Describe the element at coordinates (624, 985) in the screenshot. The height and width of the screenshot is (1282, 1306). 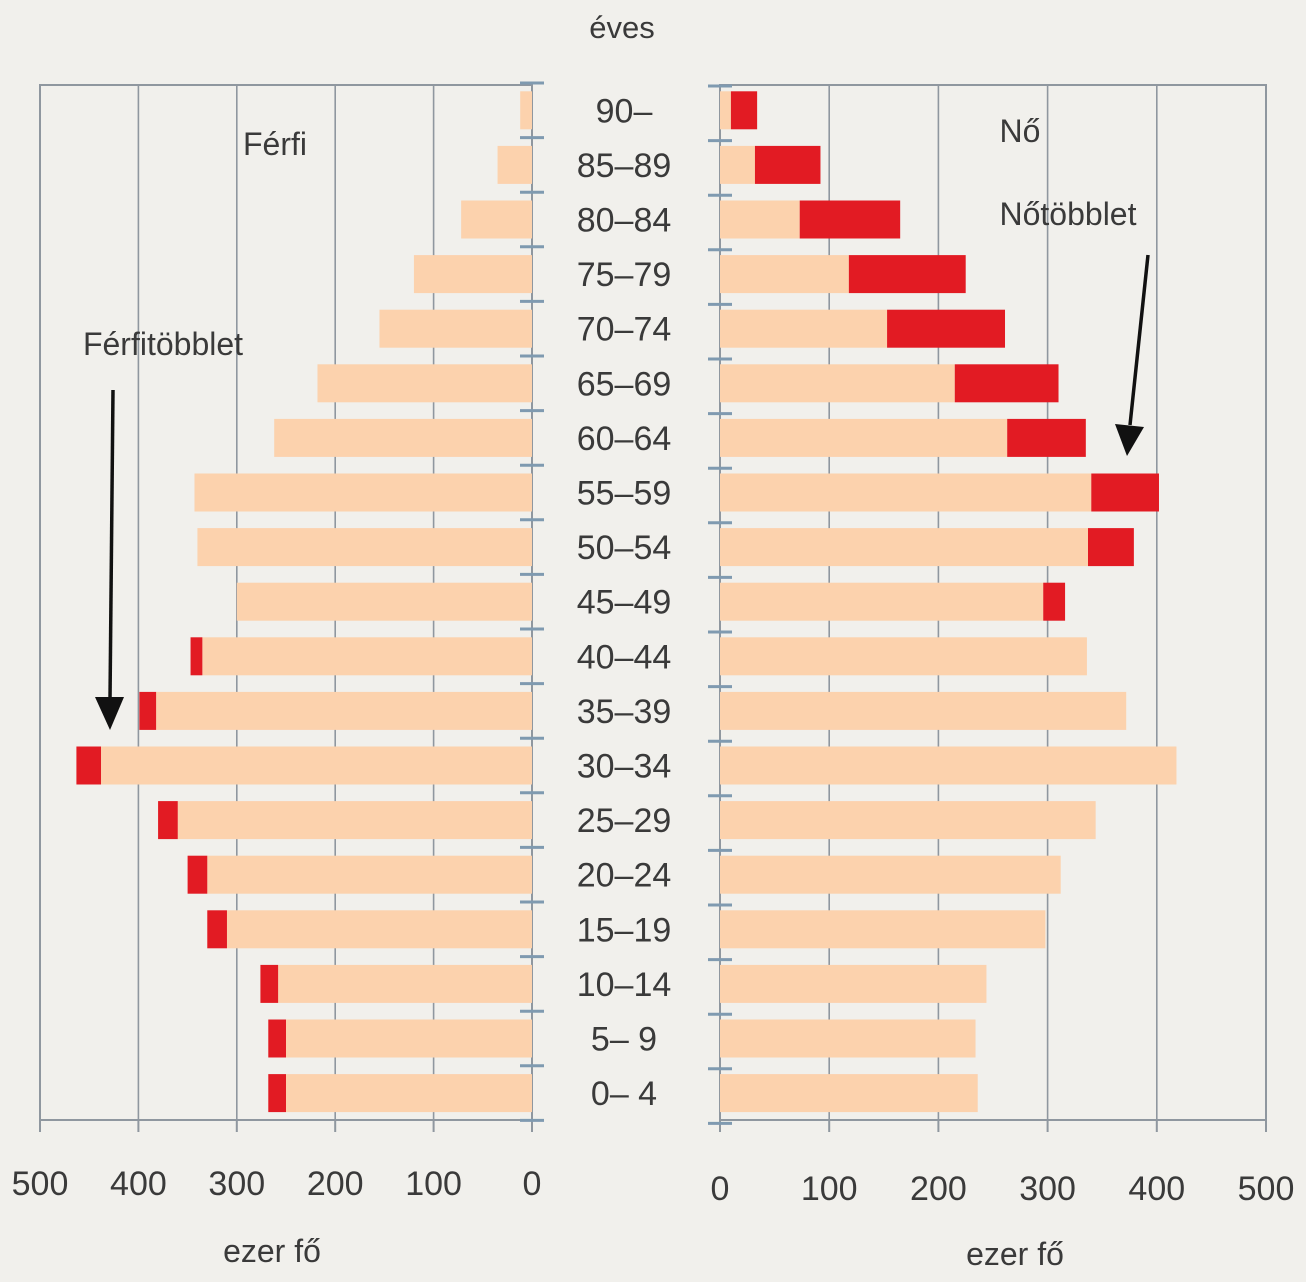
I see `age-group-label: 10–14` at that location.